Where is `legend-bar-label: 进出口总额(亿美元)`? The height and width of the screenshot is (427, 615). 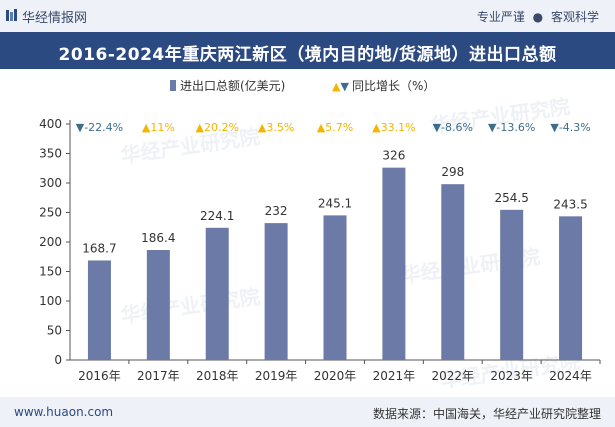 legend-bar-label: 进出口总额(亿美元) is located at coordinates (233, 86).